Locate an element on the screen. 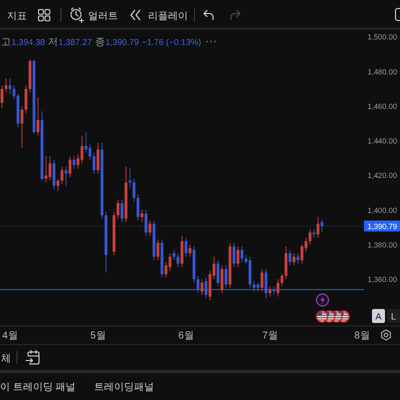 The image size is (400, 400). annotation: 1,394.38 is located at coordinates (29, 42).